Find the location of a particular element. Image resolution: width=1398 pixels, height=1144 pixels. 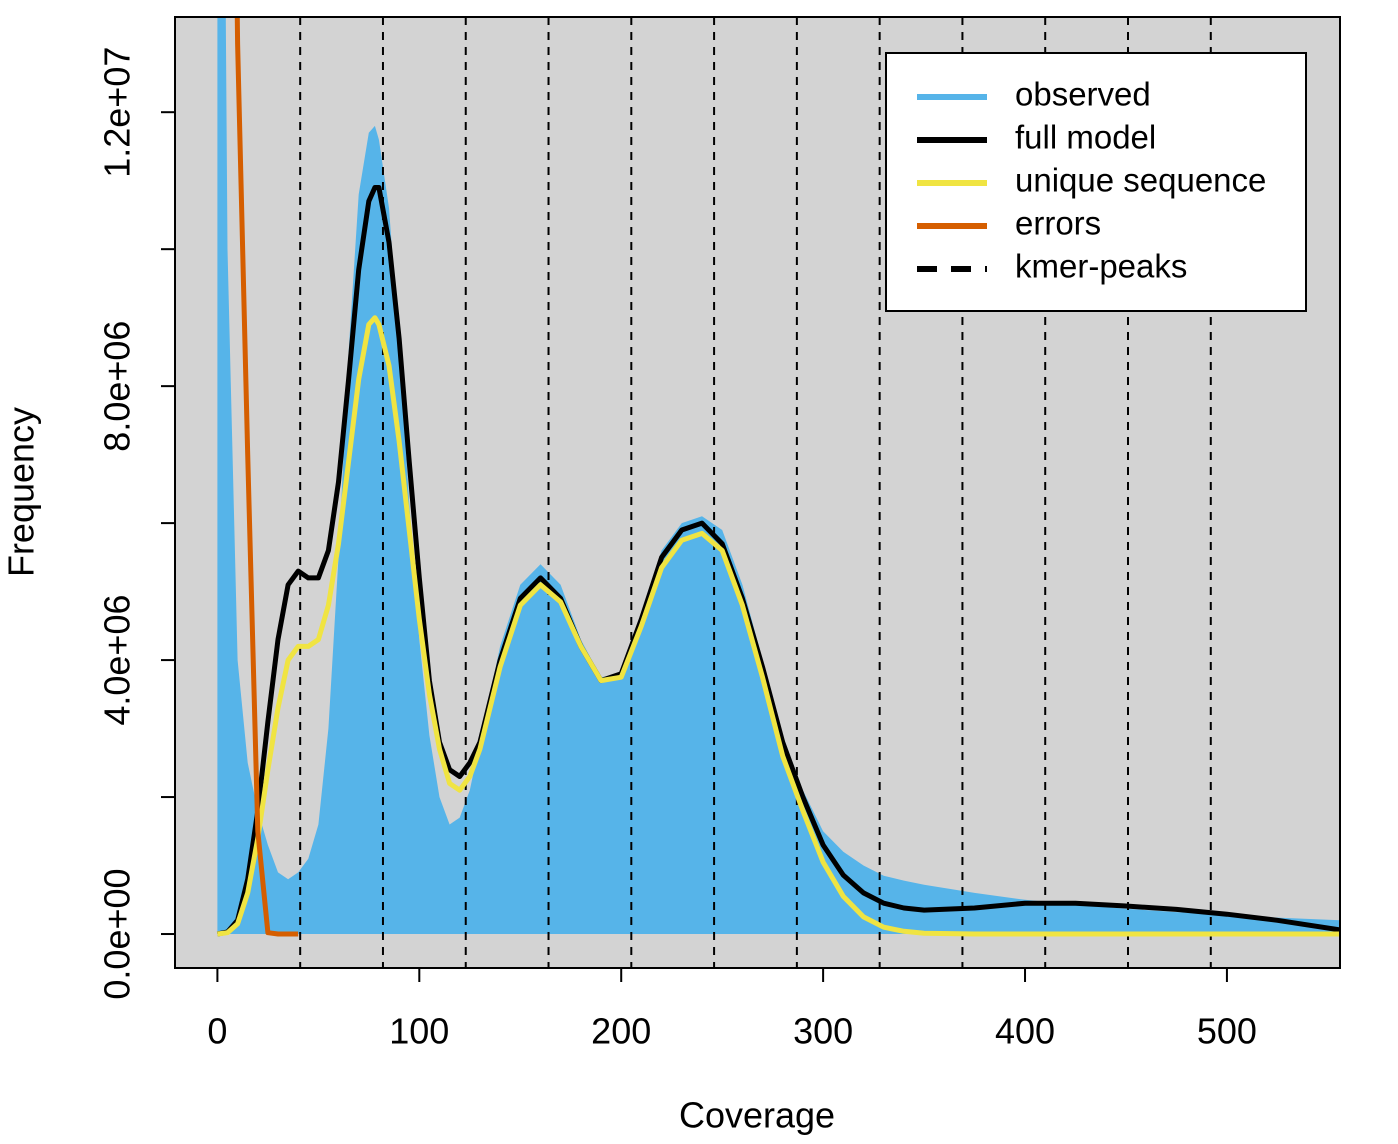

x-tick-label: 200 is located at coordinates (621, 1031).